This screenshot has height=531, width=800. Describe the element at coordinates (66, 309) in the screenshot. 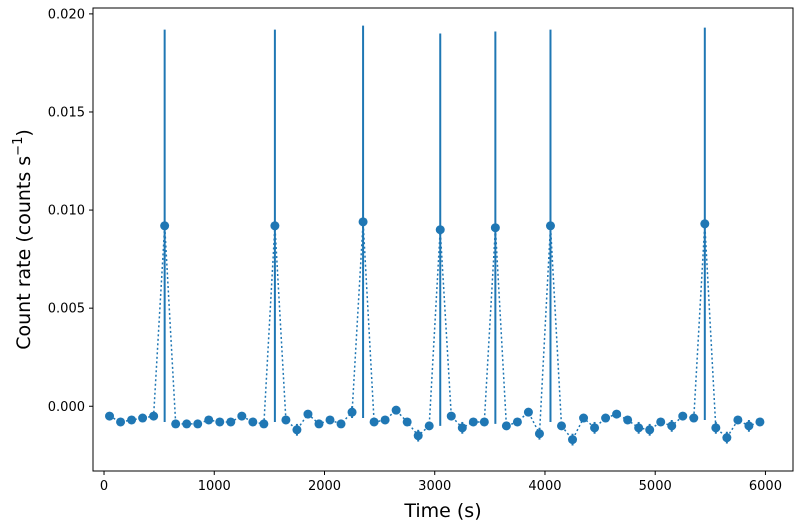

I see `y-tick-label: 0.005` at that location.